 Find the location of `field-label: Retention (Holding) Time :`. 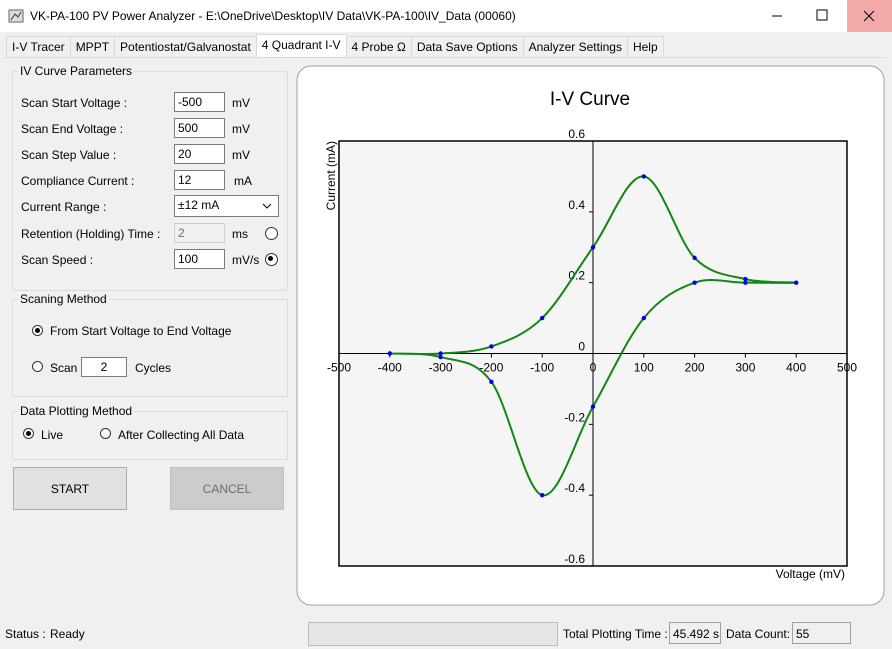

field-label: Retention (Holding) Time : is located at coordinates (91, 234).